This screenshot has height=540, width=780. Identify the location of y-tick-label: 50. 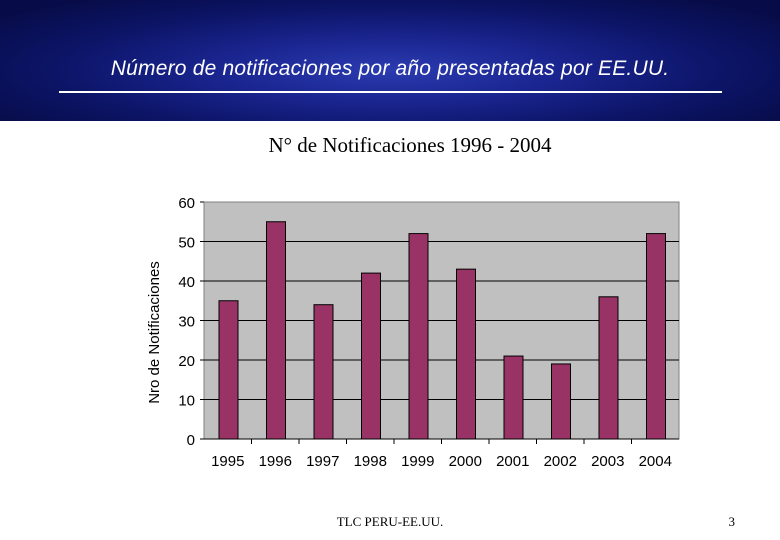
(186, 243).